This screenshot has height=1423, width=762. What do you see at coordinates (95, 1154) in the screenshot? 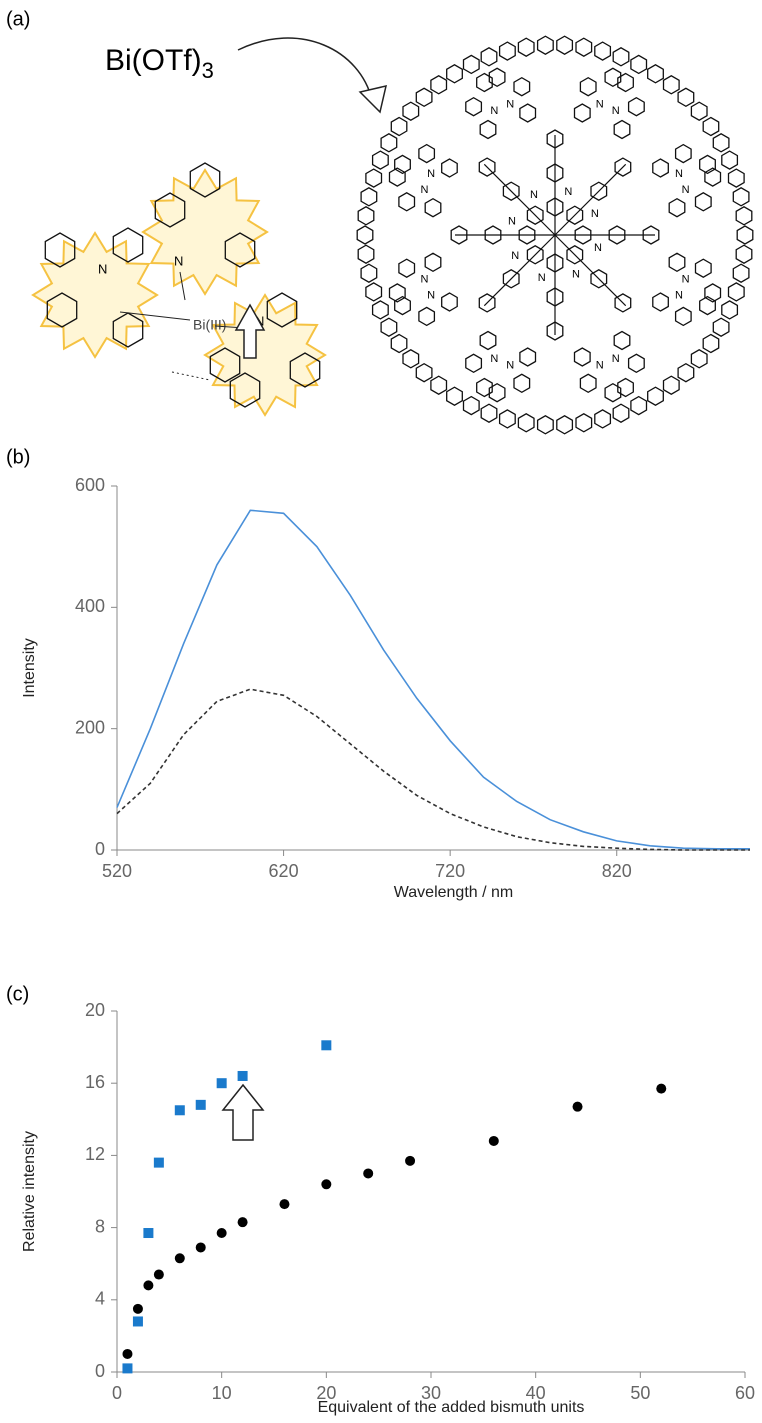
I see `y-tick-label: 12` at bounding box center [95, 1154].